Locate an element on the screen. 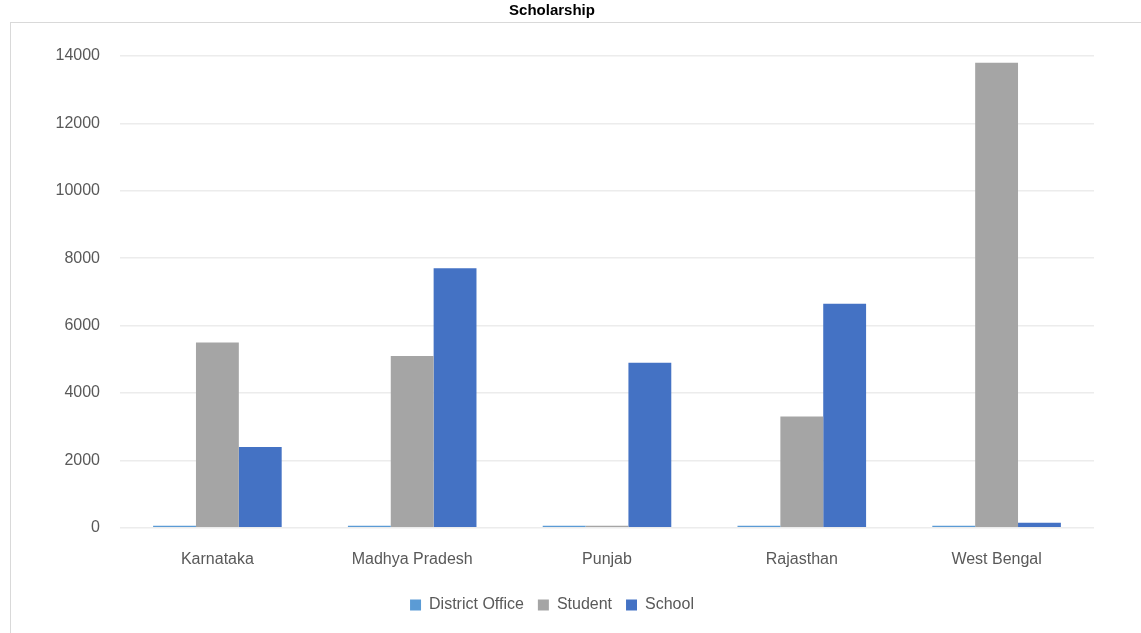  y-tick-label: 6000 is located at coordinates (82, 325).